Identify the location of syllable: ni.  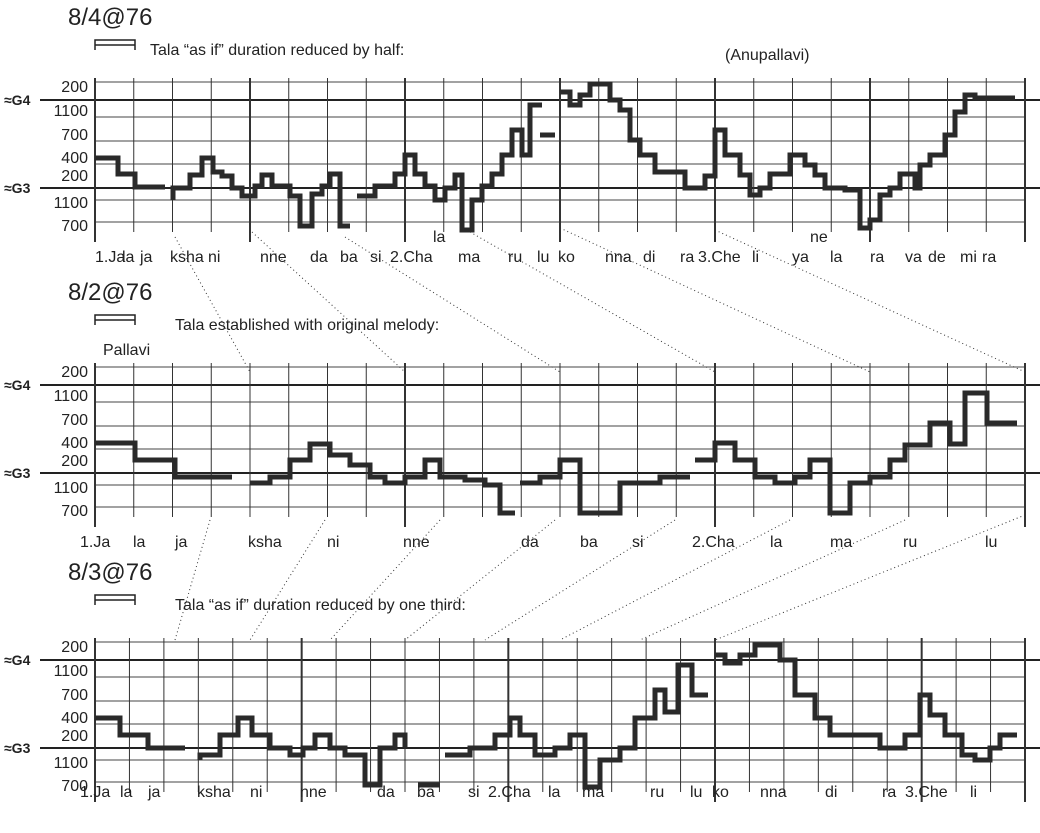
(214, 257).